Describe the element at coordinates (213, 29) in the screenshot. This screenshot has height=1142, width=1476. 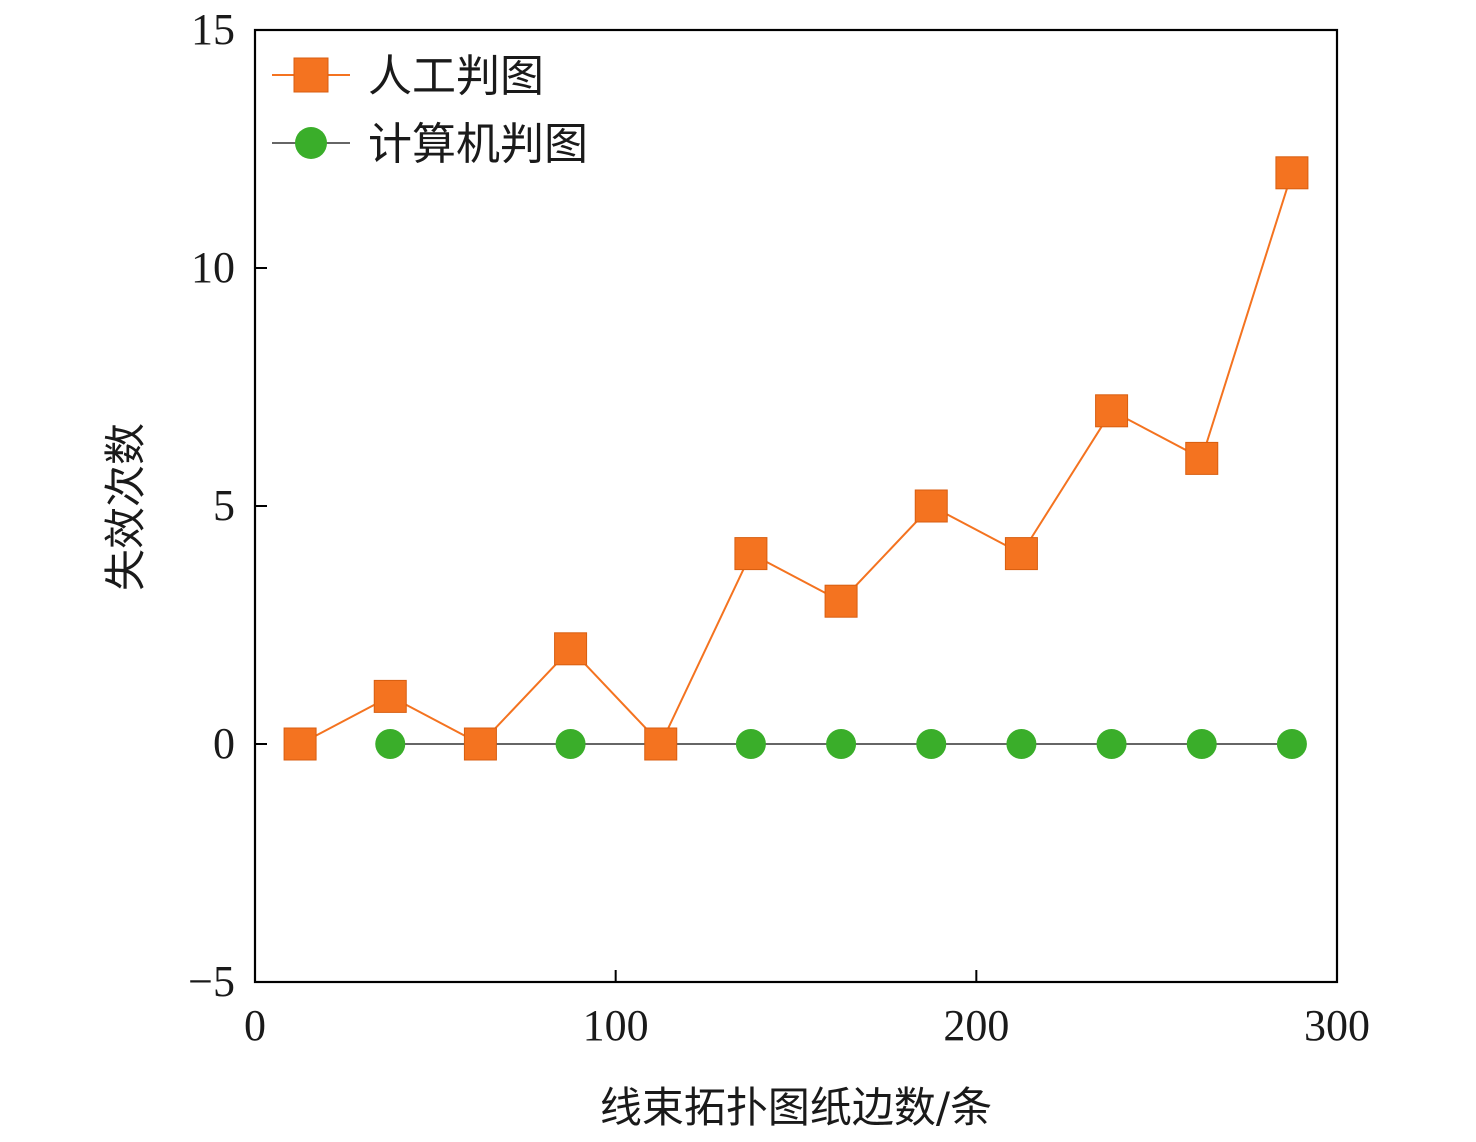
I see `y-tick-label: 15` at that location.